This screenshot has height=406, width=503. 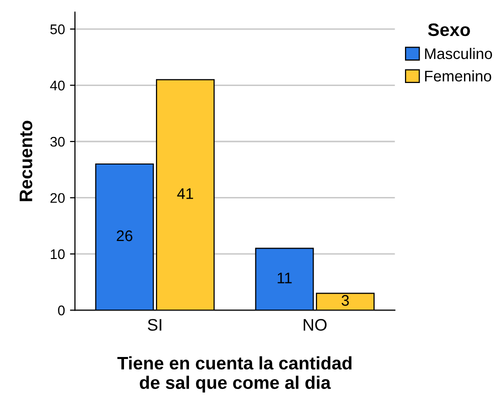 I want to click on data-label: 11, so click(x=285, y=278).